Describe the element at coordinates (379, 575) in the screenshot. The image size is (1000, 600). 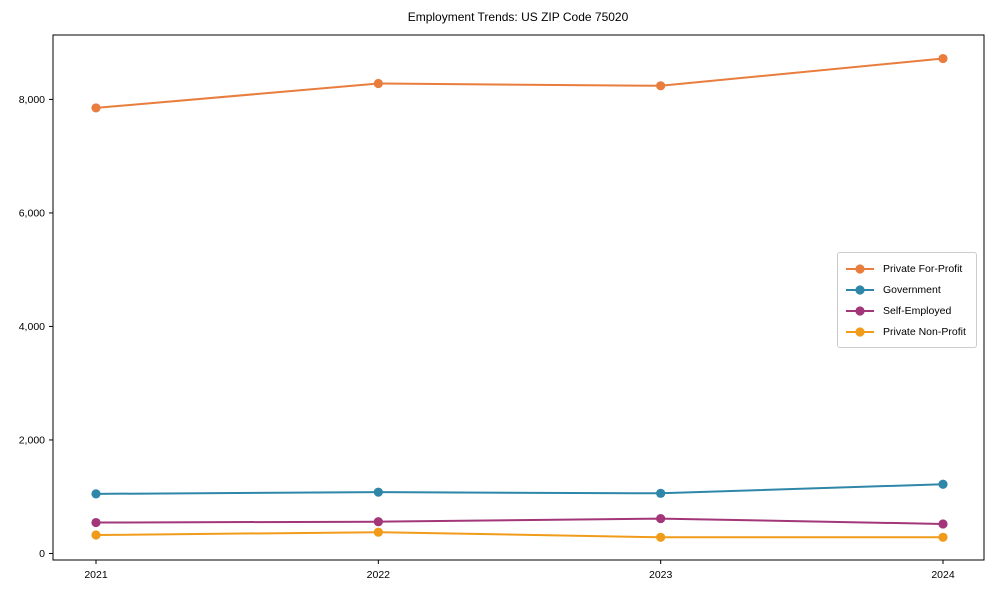
I see `x-tick-label: 2022` at that location.